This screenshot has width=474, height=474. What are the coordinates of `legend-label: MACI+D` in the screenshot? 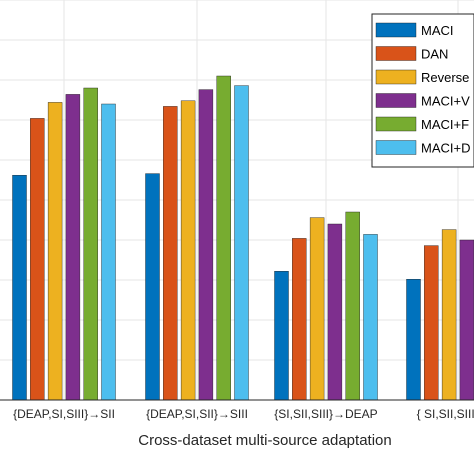 It's located at (445, 148).